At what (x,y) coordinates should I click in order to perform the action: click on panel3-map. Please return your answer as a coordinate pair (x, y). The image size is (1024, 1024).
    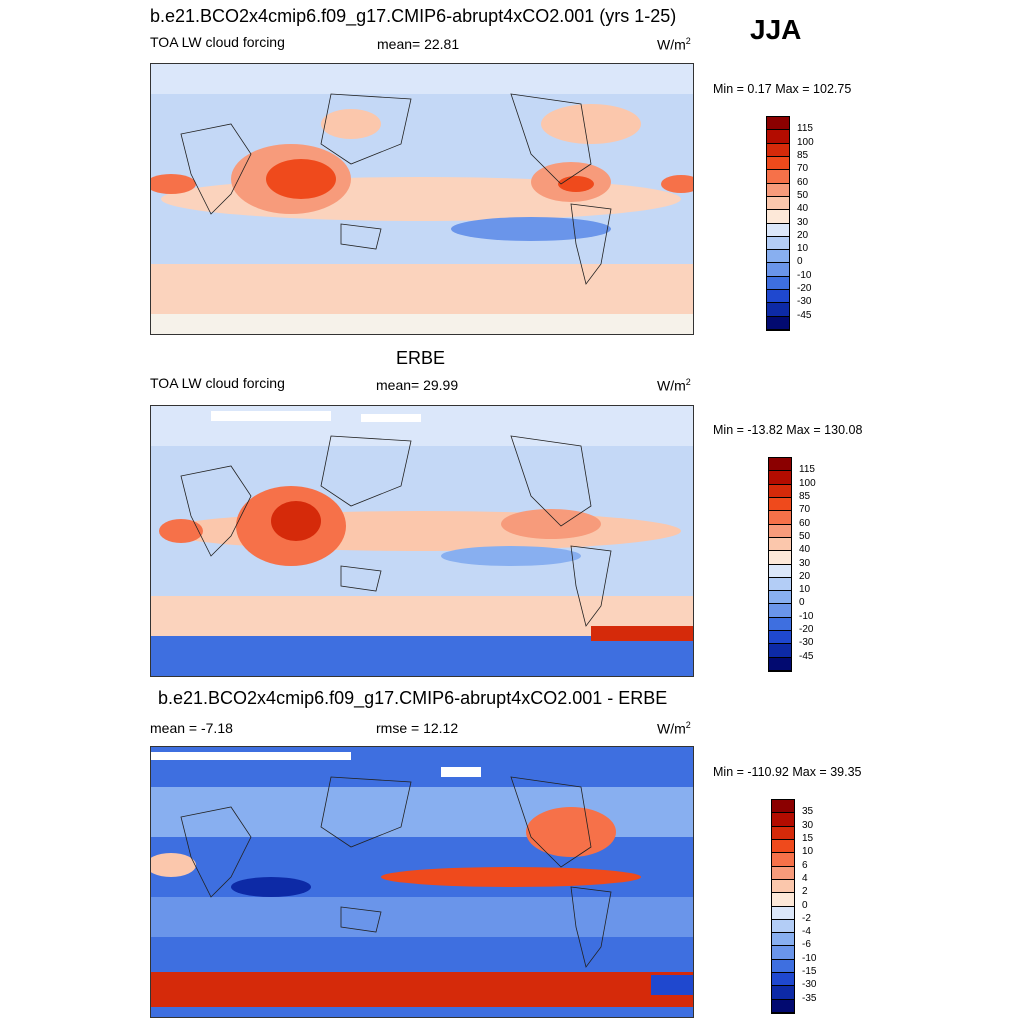
    Looking at the image, I should click on (422, 882).